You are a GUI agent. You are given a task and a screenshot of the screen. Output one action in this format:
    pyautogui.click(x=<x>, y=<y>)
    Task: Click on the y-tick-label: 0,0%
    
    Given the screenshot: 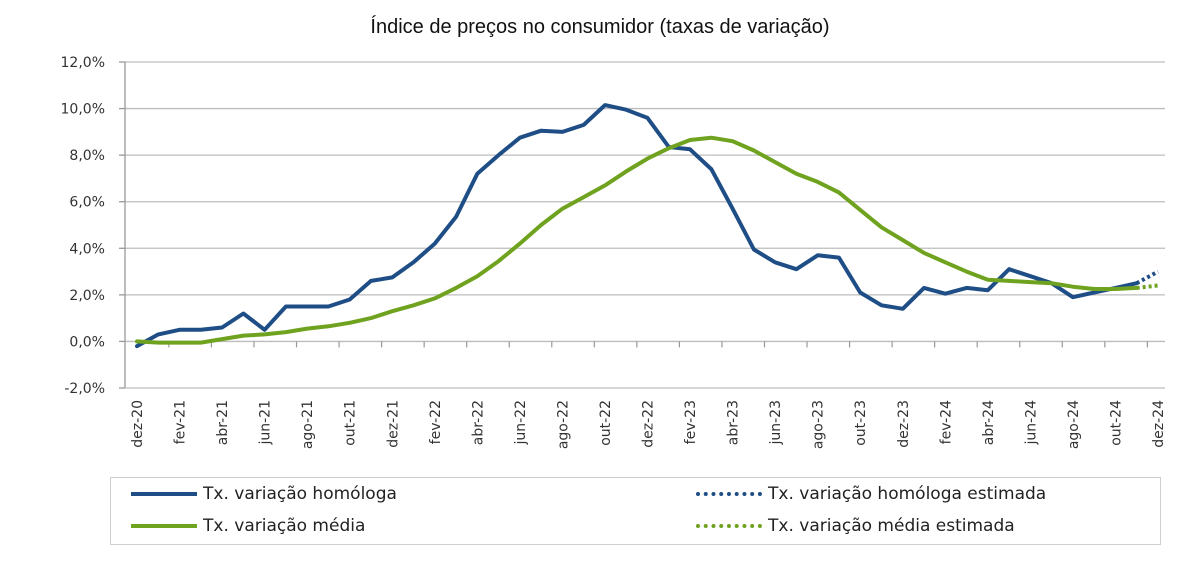 What is the action you would take?
    pyautogui.click(x=87, y=342)
    